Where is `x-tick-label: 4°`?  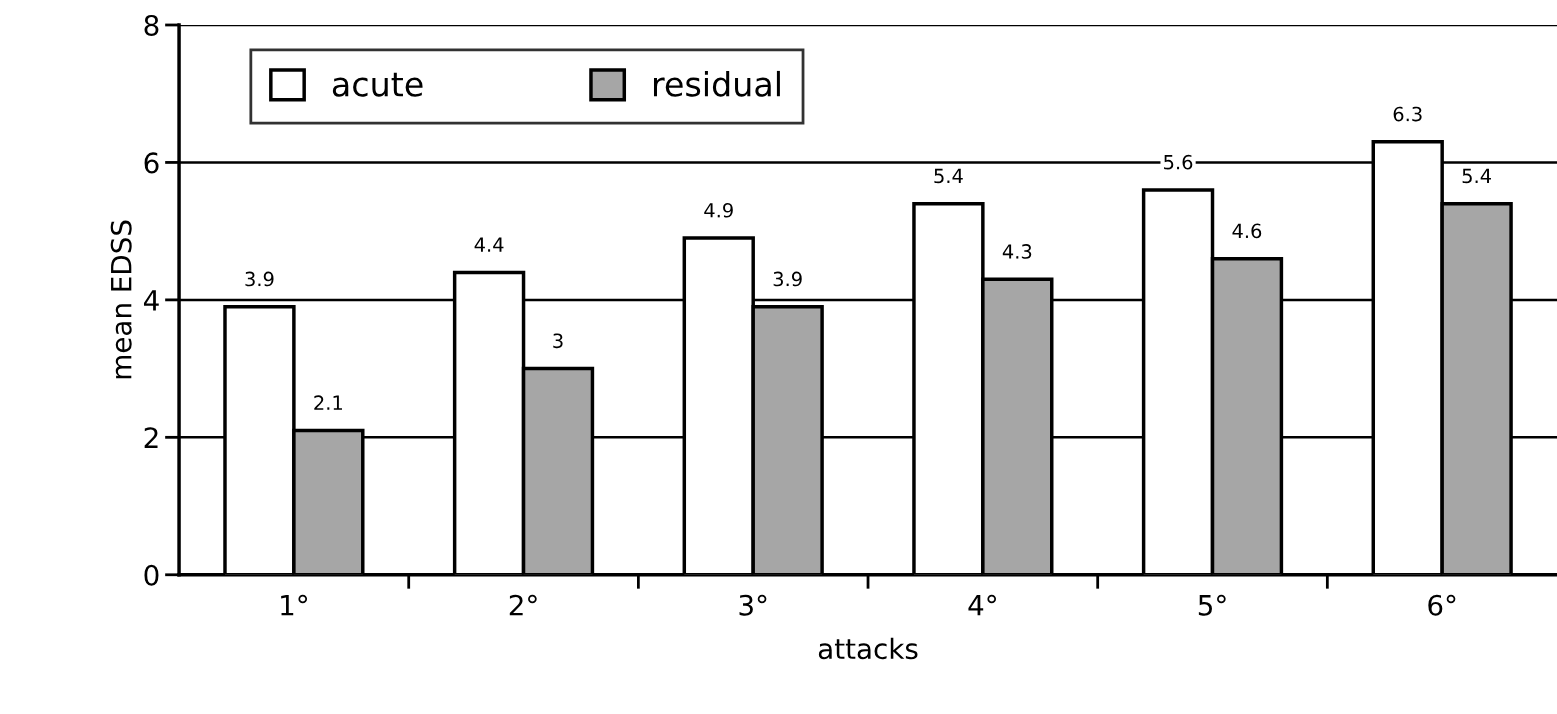
x-tick-label: 4° is located at coordinates (982, 605).